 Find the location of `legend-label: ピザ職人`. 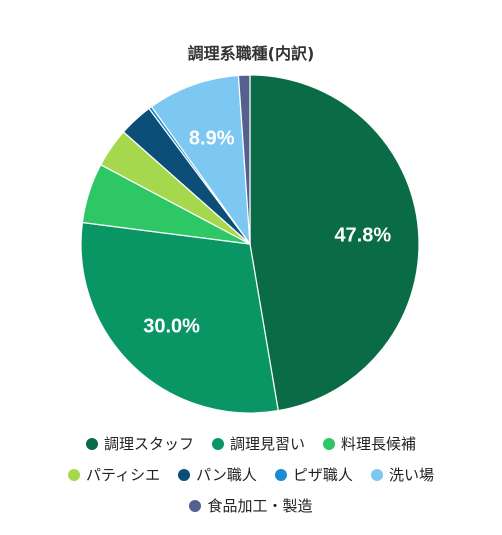

legend-label: ピザ職人 is located at coordinates (322, 475).